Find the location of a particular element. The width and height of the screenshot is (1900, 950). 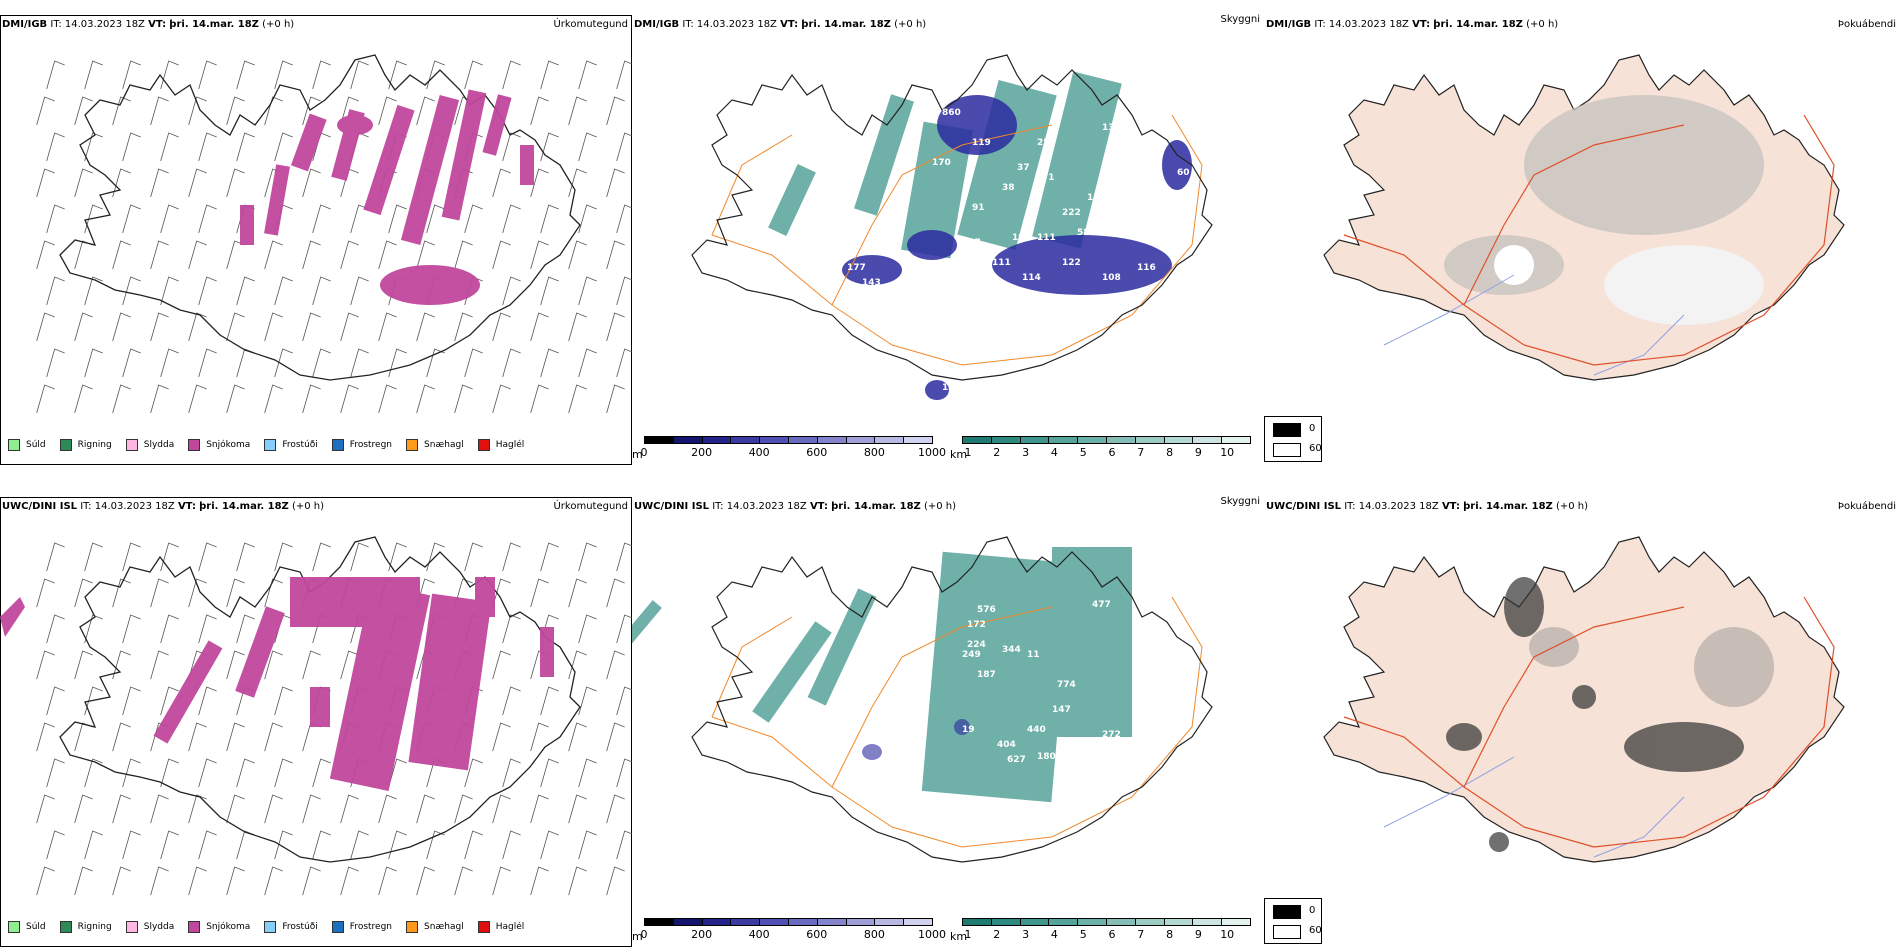

panel-title: Skyggni is located at coordinates (1240, 501).